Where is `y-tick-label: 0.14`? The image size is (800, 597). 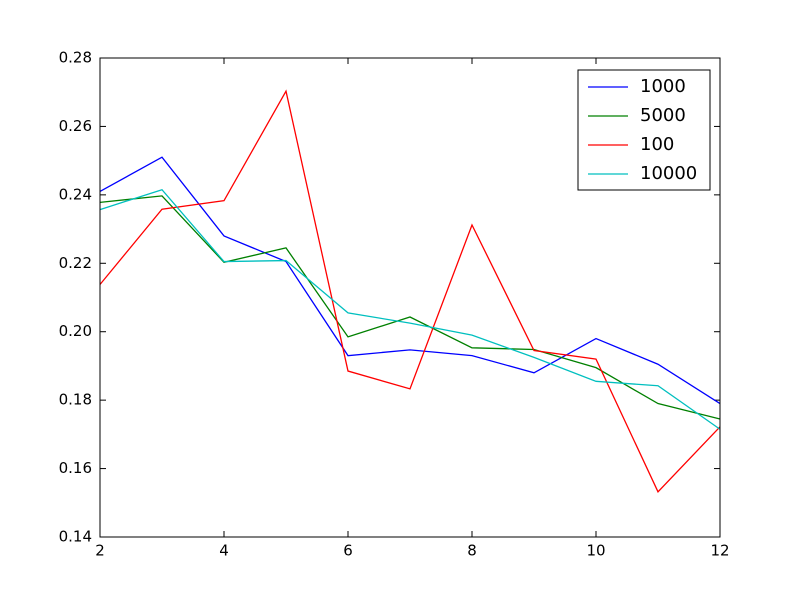 y-tick-label: 0.14 is located at coordinates (75, 537).